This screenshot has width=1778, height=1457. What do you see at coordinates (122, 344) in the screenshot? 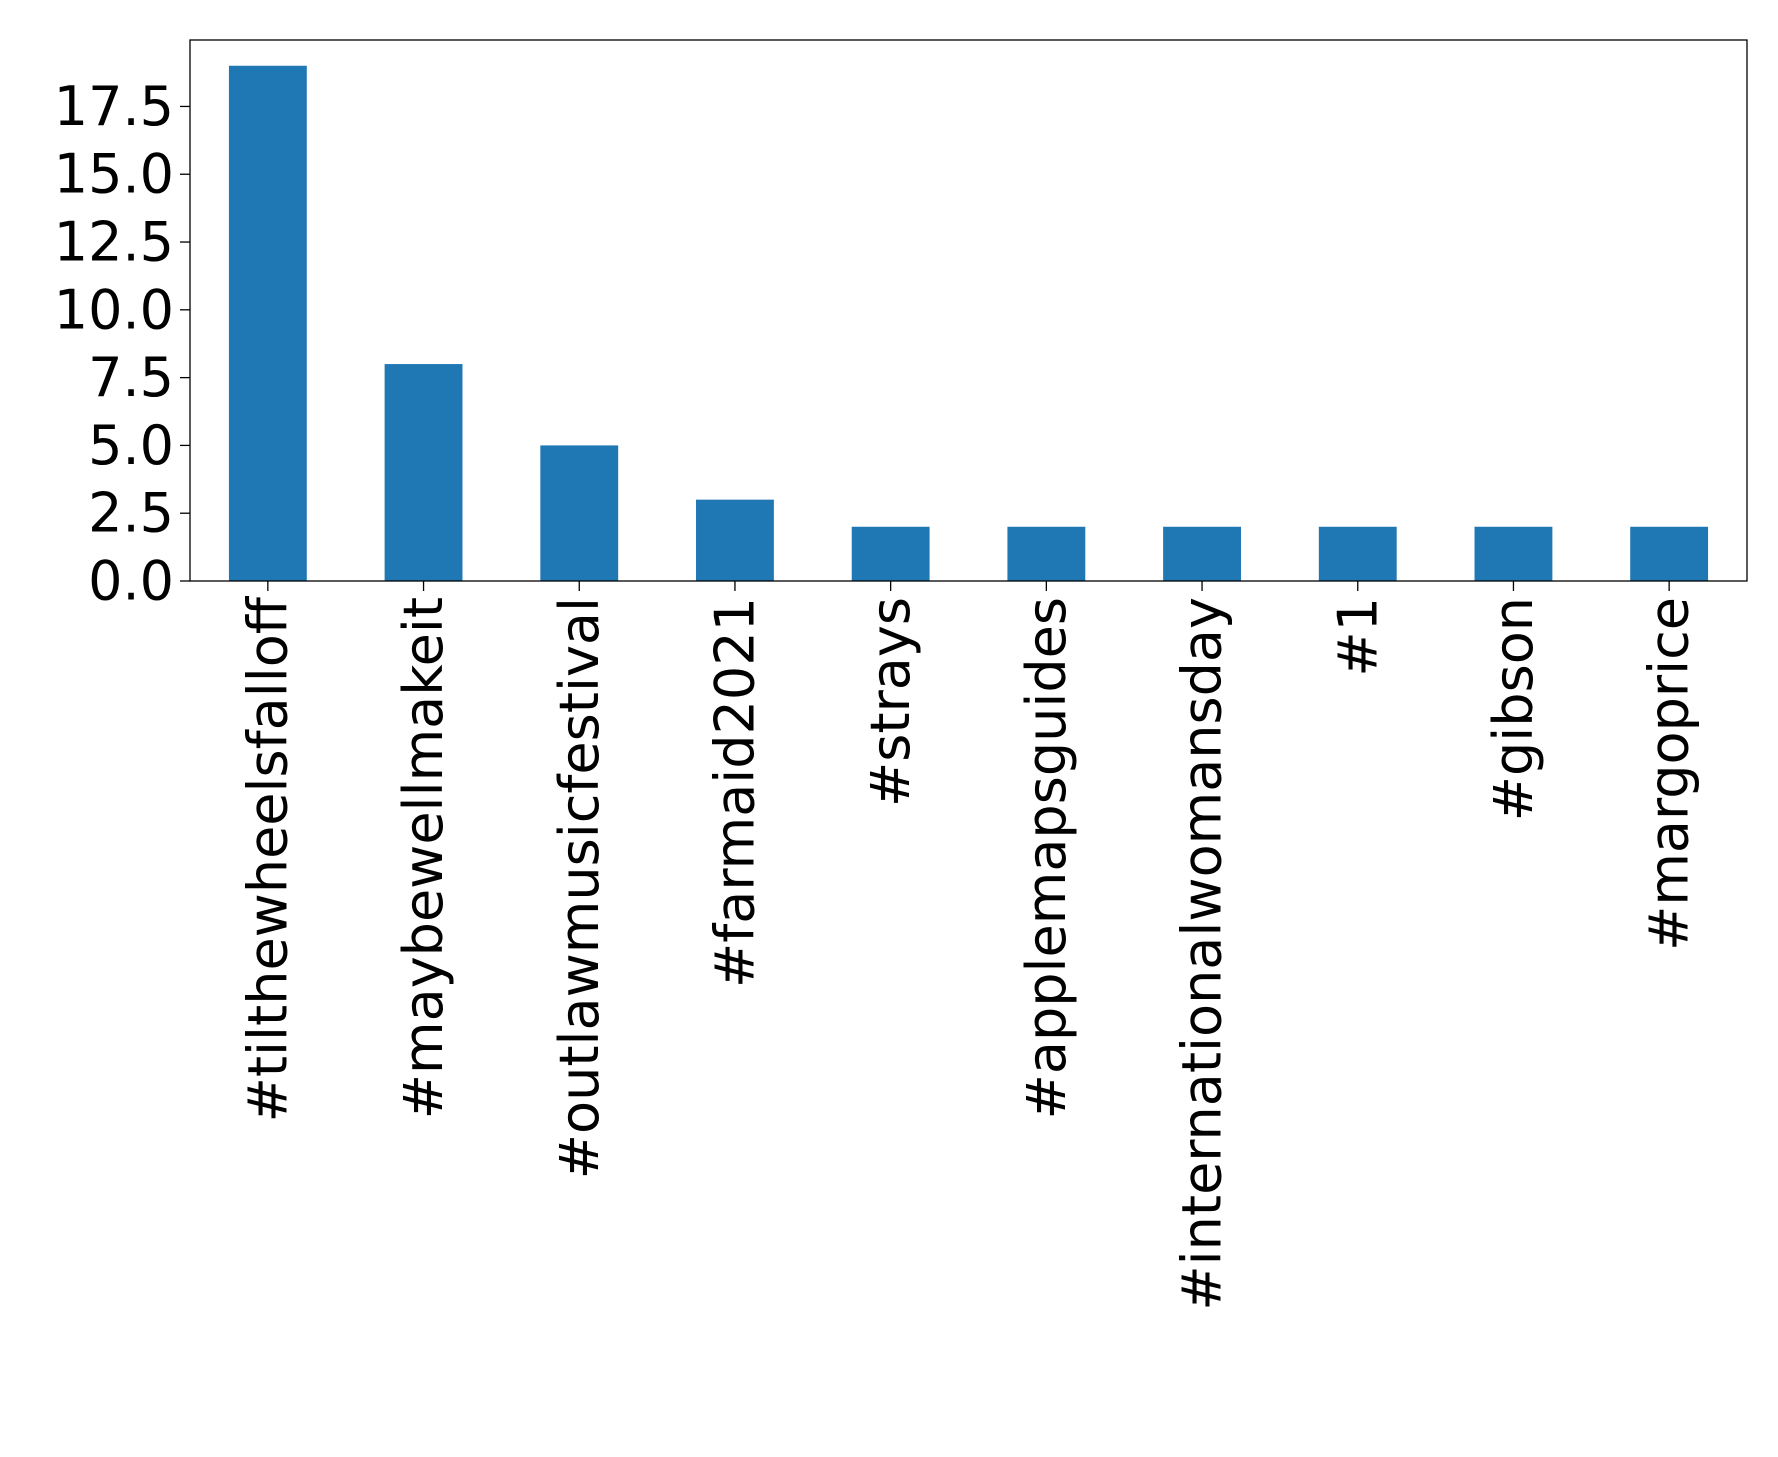
I see `y-axis: 0.02.55.07.510.012.515.017.5` at bounding box center [122, 344].